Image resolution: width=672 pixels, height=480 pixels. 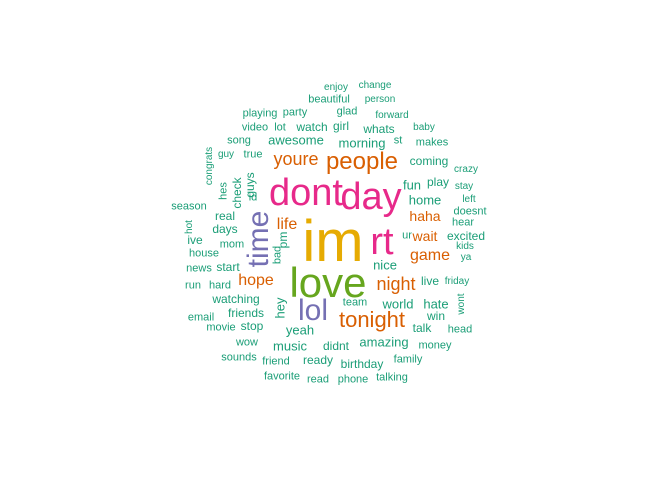 What do you see at coordinates (318, 379) in the screenshot?
I see `word-read: read` at bounding box center [318, 379].